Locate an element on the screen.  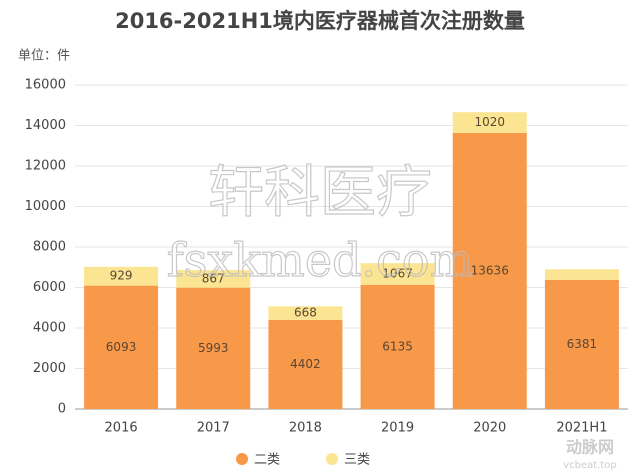
x-tick-label: 2017 is located at coordinates (213, 428).